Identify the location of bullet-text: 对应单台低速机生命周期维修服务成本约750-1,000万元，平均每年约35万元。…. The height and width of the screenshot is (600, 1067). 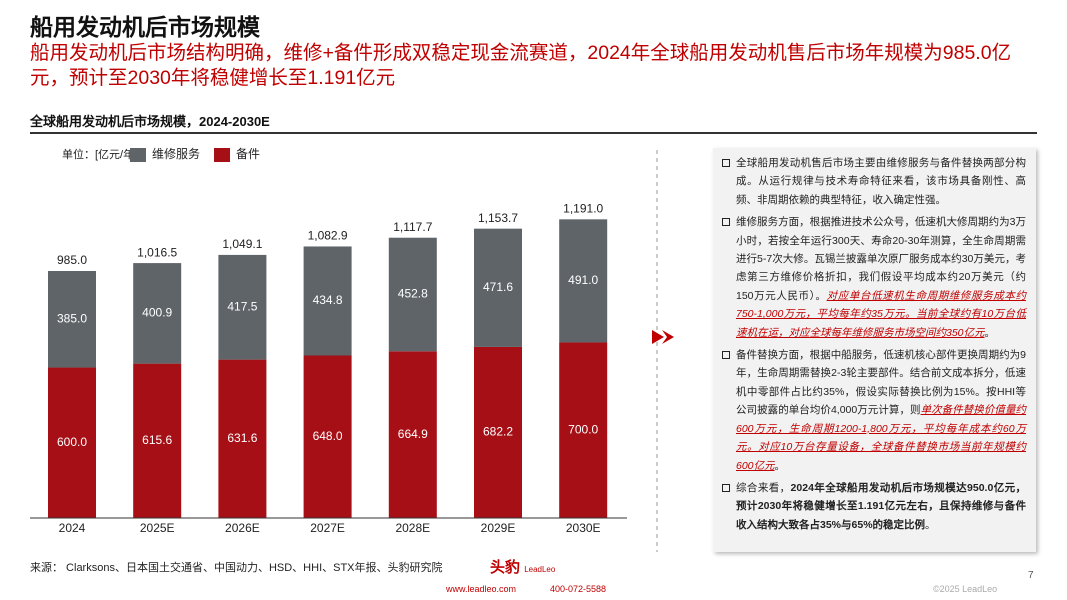
(881, 314).